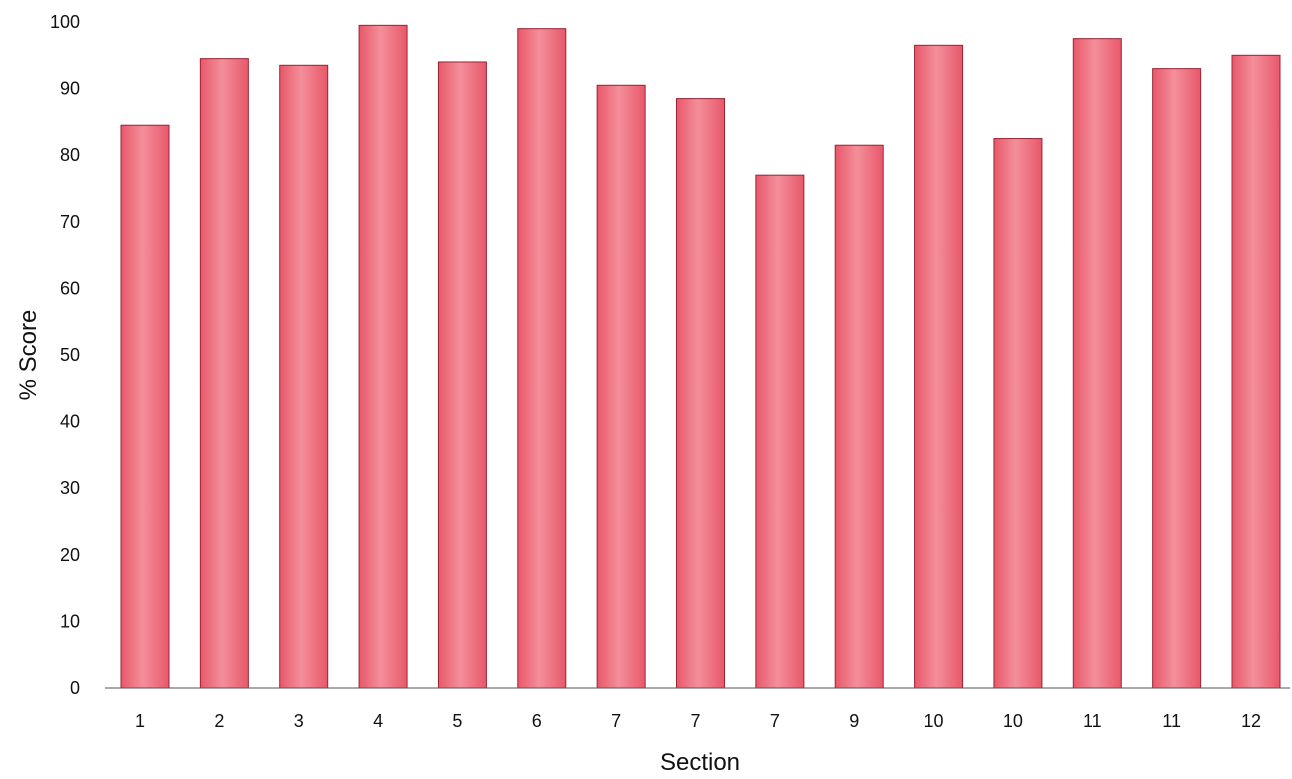 This screenshot has width=1292, height=779. What do you see at coordinates (70, 555) in the screenshot?
I see `y-tick-label: 20` at bounding box center [70, 555].